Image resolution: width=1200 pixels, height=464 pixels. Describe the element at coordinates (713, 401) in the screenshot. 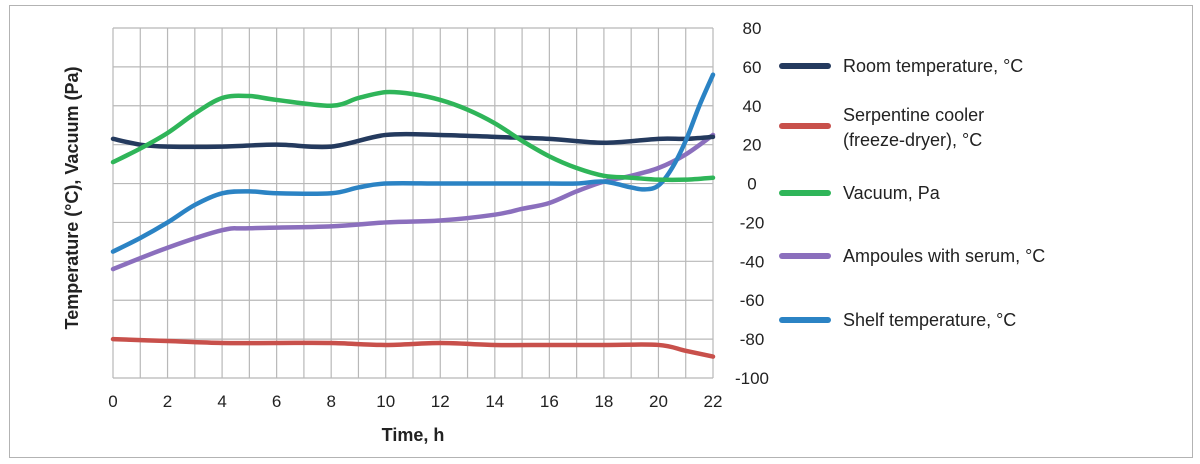

I see `x-tick-label: 22` at that location.